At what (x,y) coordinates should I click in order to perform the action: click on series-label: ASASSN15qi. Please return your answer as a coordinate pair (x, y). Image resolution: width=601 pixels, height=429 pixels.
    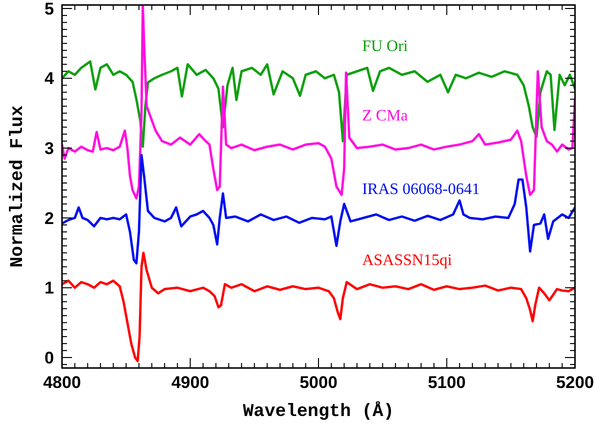
    Looking at the image, I should click on (407, 261).